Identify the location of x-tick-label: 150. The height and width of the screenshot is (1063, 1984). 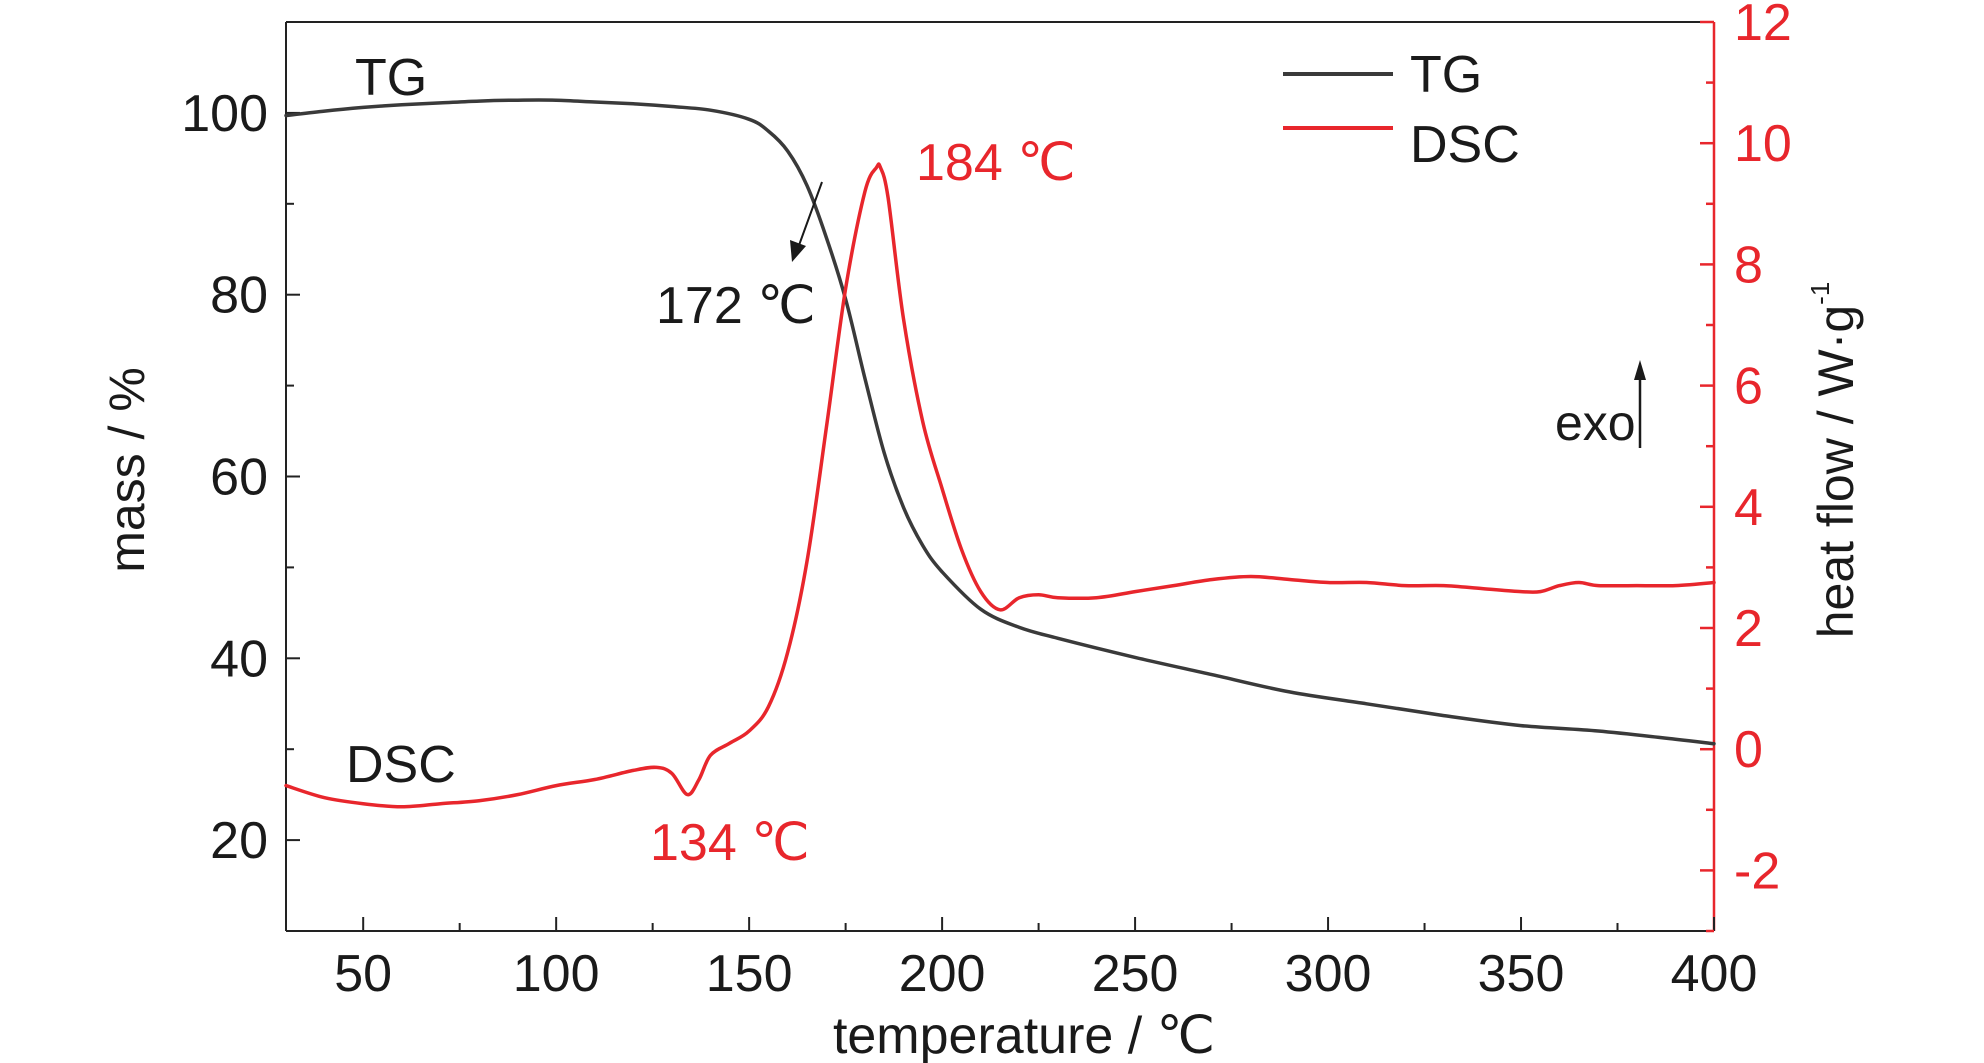
(749, 974).